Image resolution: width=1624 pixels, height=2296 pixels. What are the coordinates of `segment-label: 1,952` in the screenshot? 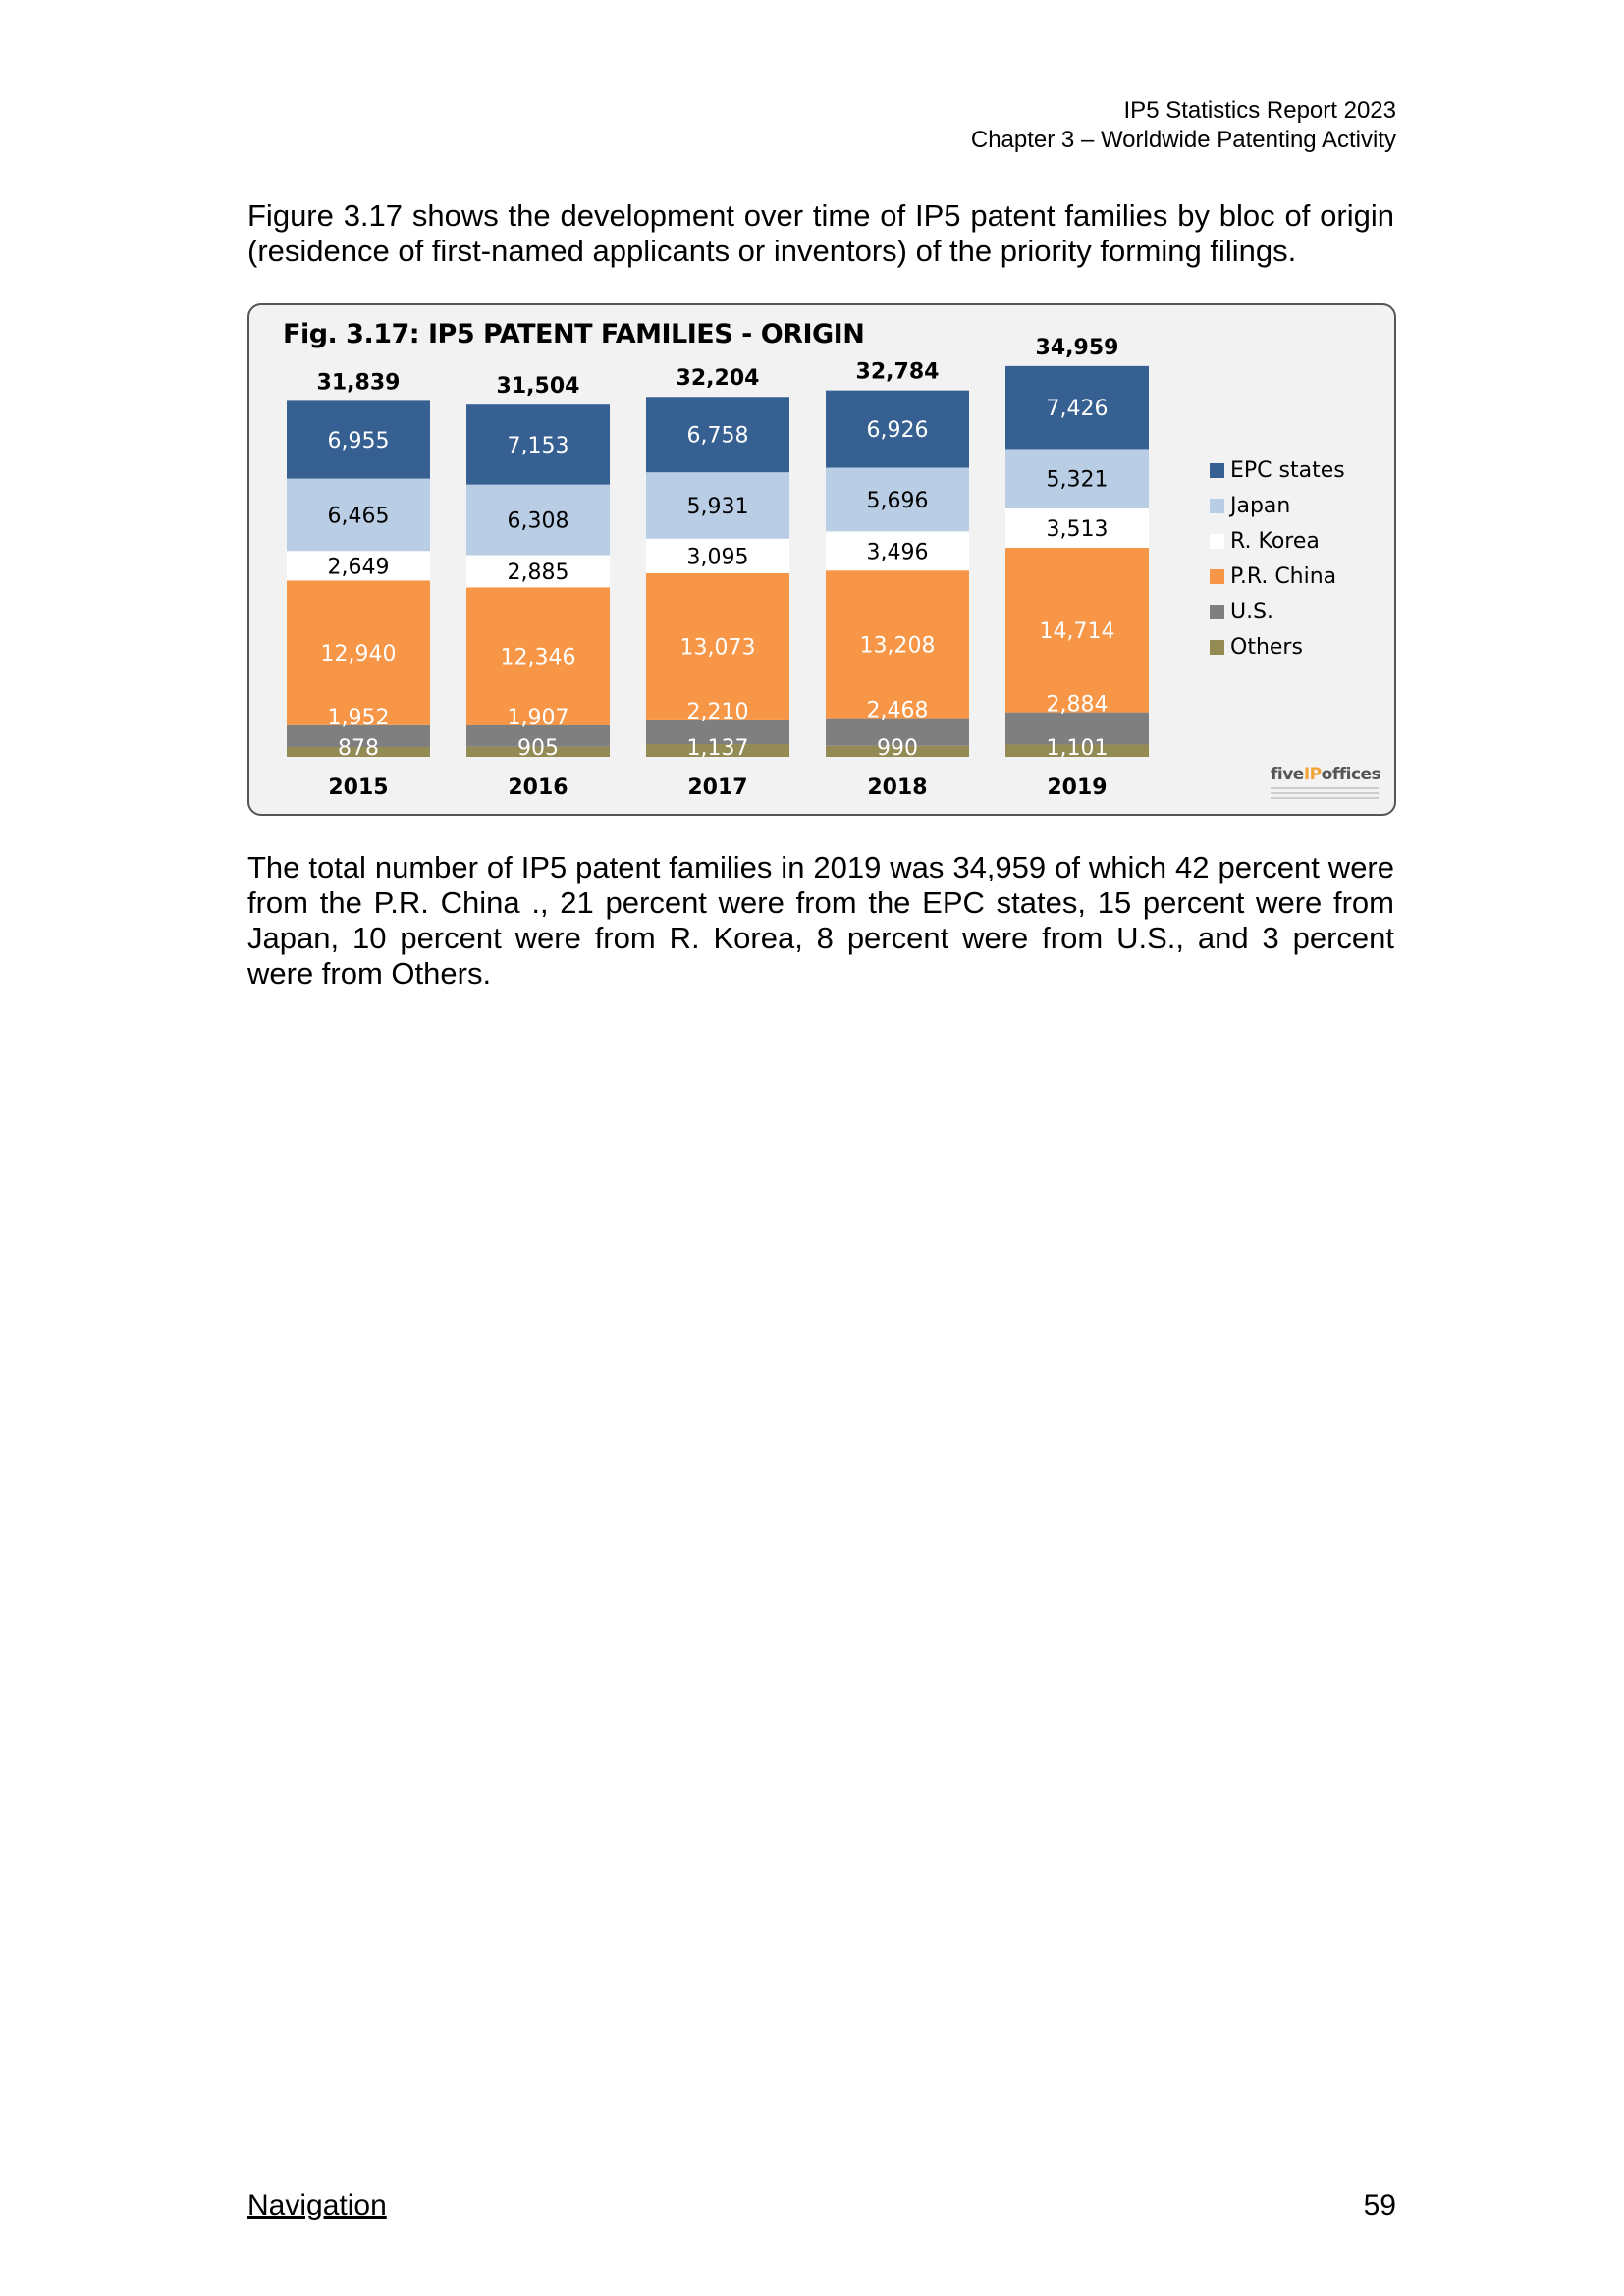 It's located at (359, 718).